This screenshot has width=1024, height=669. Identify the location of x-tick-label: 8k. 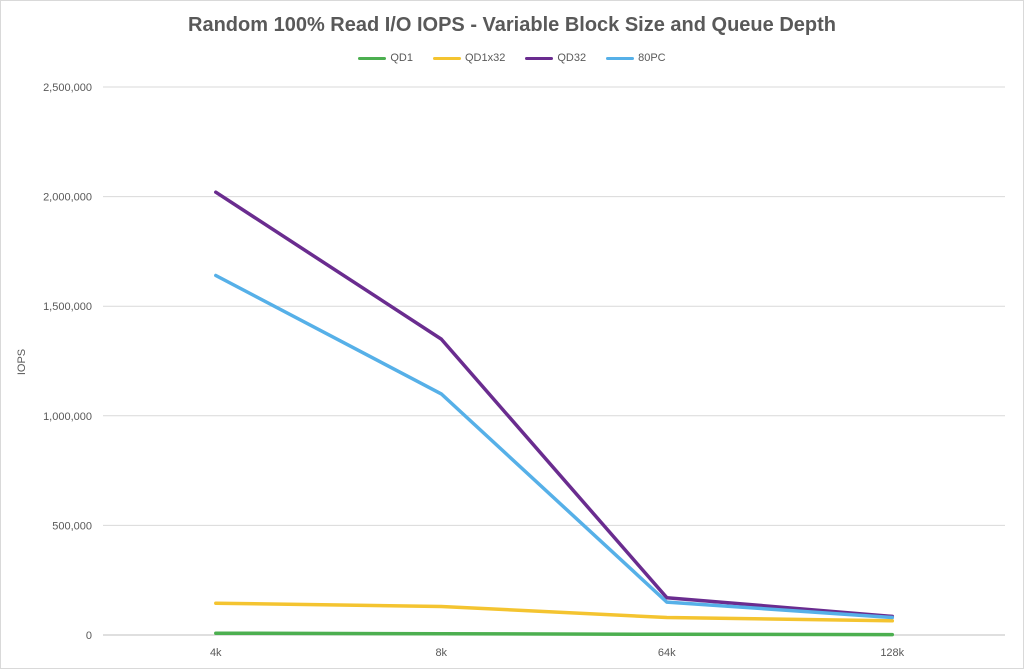
(441, 653).